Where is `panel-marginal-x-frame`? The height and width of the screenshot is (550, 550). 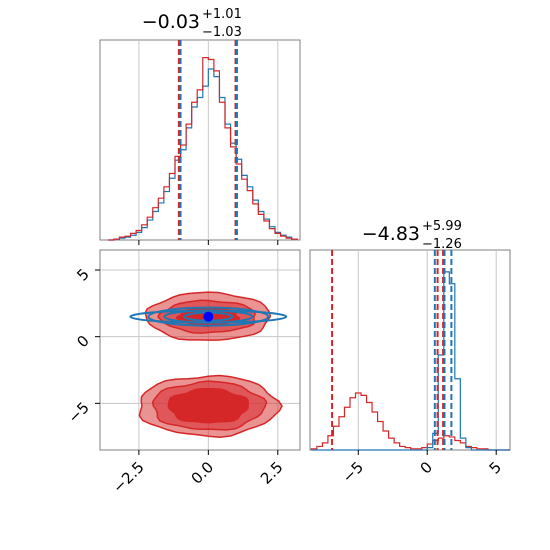
panel-marginal-x-frame is located at coordinates (200, 140).